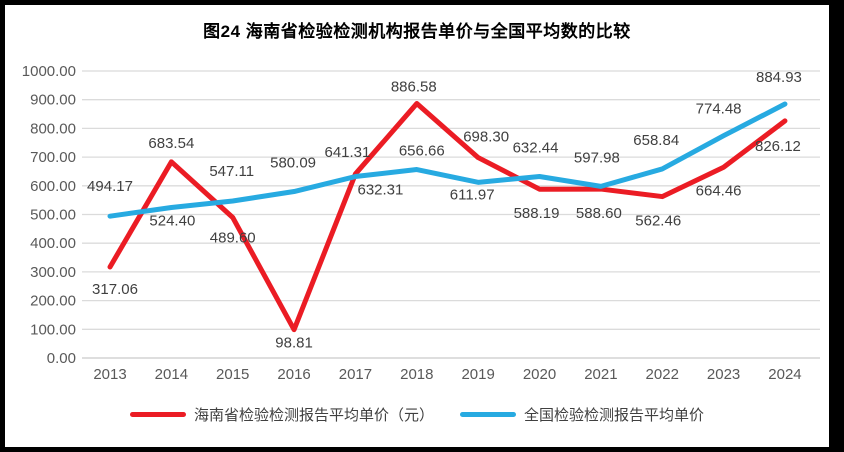 The width and height of the screenshot is (844, 452). I want to click on x-axis-tick-label: 2014, so click(171, 374).